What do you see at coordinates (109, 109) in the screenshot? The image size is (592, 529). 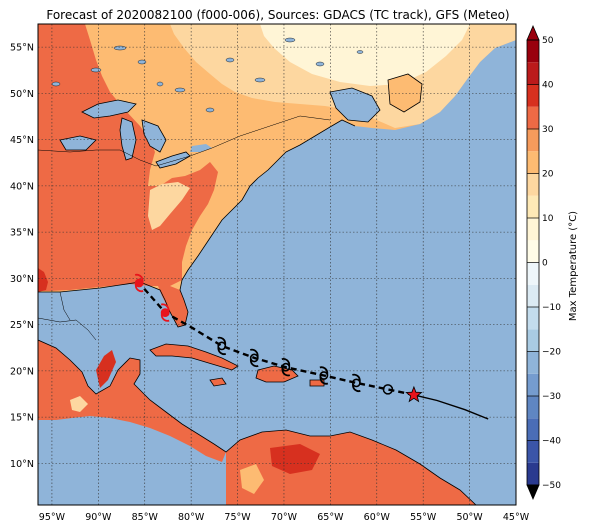 I see `lake-superior` at bounding box center [109, 109].